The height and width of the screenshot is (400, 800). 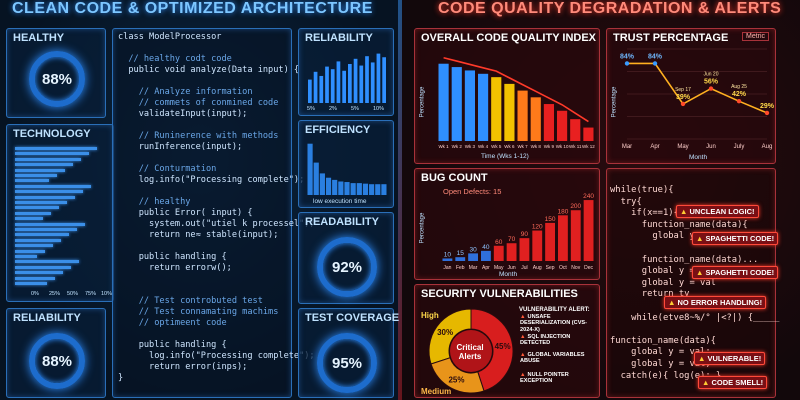 What do you see at coordinates (767, 147) in the screenshot?
I see `trust-tick-label: Aug` at bounding box center [767, 147].